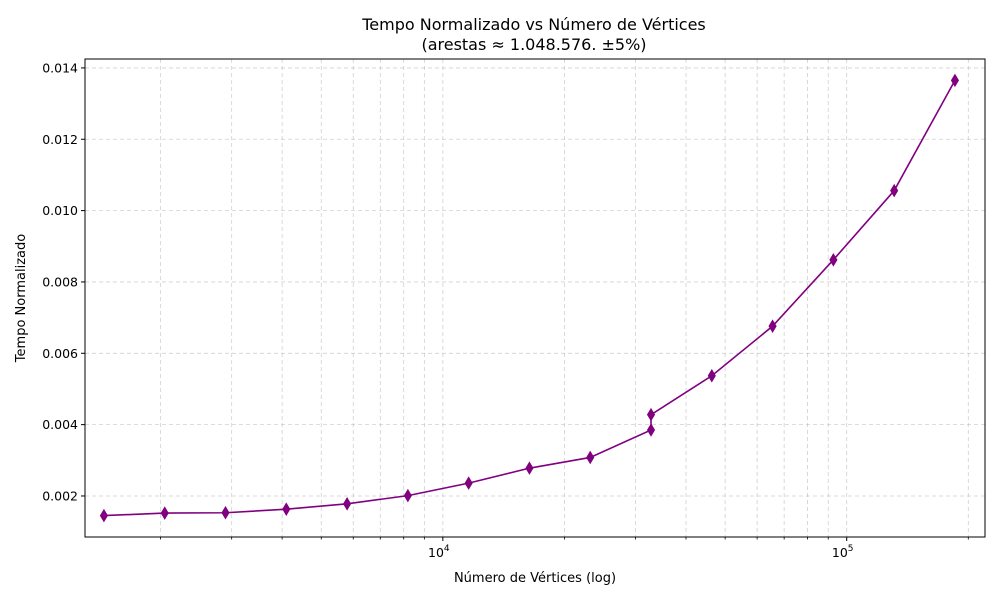  Describe the element at coordinates (60, 139) in the screenshot. I see `y-tick-label: 0.012` at that location.